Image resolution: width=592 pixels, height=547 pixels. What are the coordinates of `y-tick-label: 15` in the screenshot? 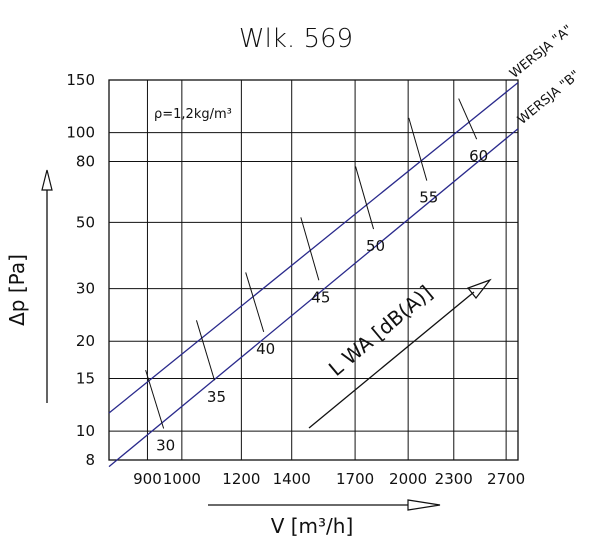 It's located at (85, 379).